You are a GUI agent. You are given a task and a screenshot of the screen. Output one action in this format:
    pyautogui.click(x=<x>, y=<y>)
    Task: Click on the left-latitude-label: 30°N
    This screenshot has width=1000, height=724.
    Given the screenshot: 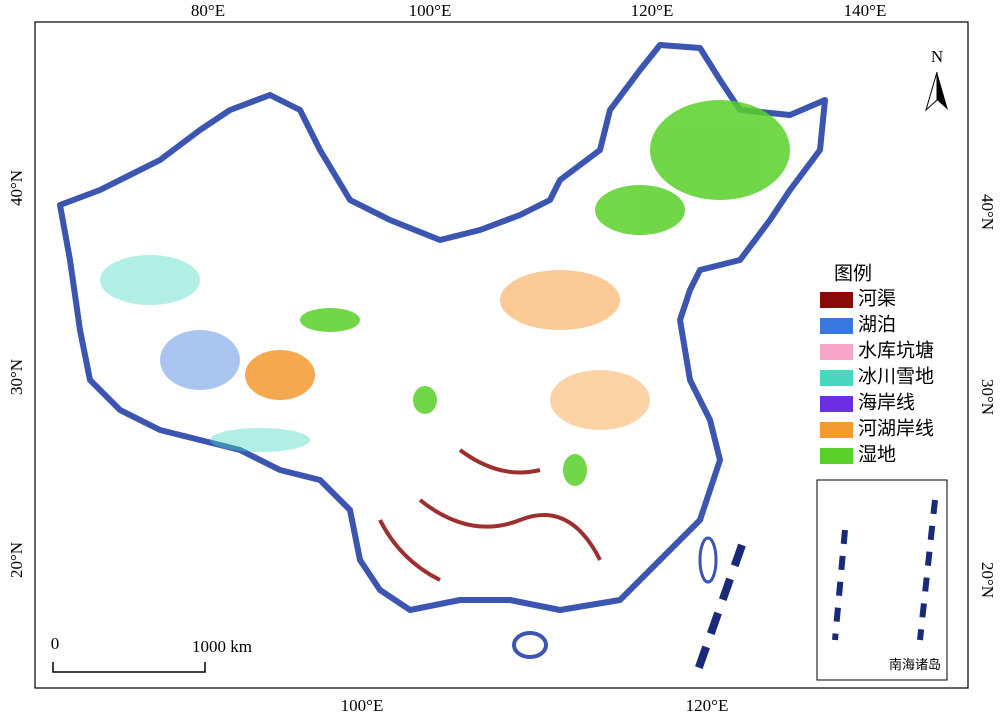 What is the action you would take?
    pyautogui.click(x=16, y=377)
    